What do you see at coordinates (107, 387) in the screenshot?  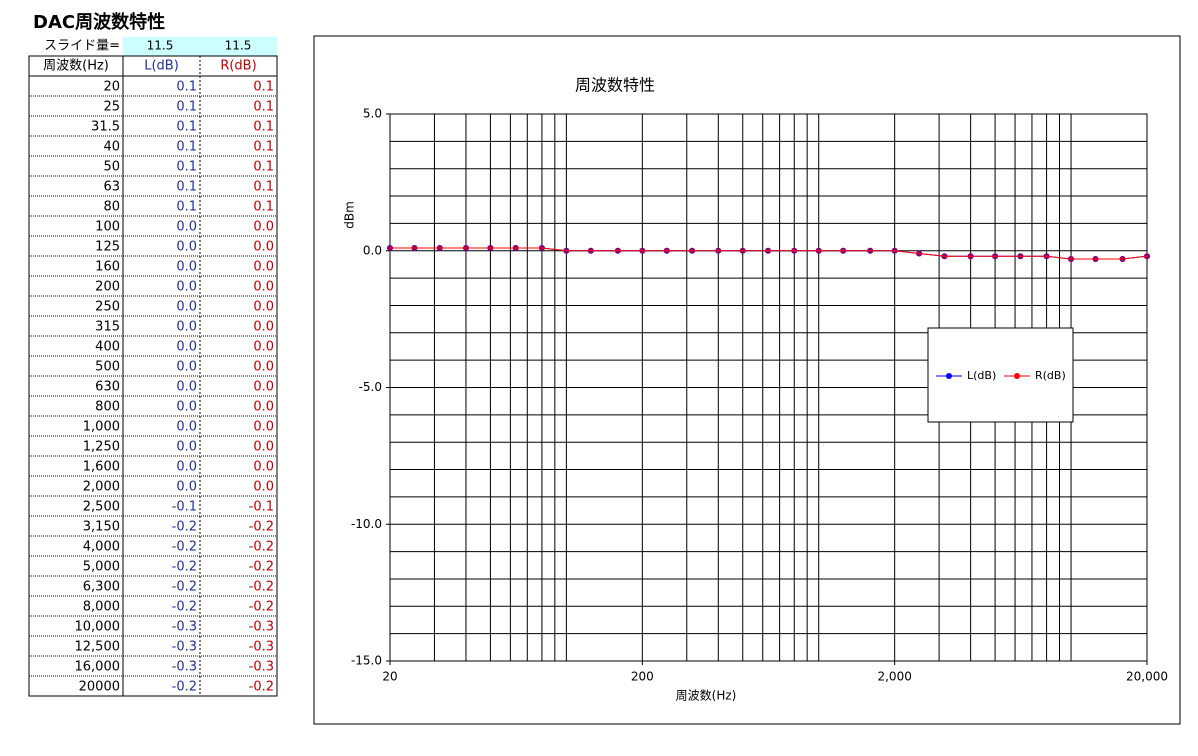 I see `table-cell: 630` at bounding box center [107, 387].